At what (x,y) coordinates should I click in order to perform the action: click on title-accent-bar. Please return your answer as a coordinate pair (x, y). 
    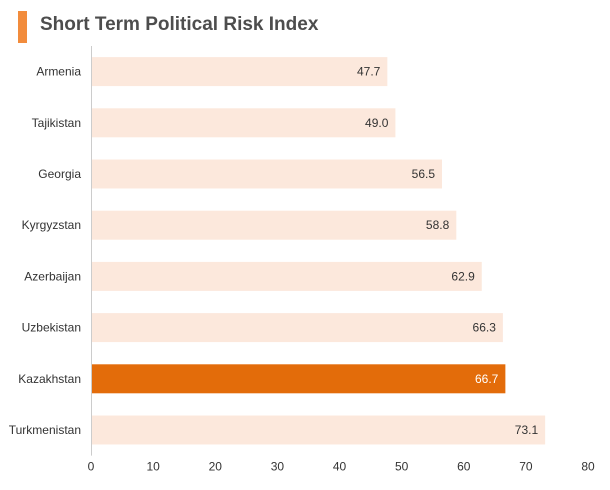
    Looking at the image, I should click on (22, 27).